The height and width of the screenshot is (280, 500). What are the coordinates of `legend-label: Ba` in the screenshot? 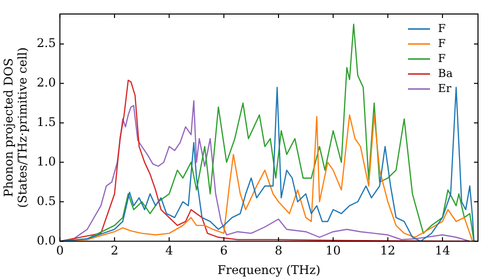 It's located at (446, 73).